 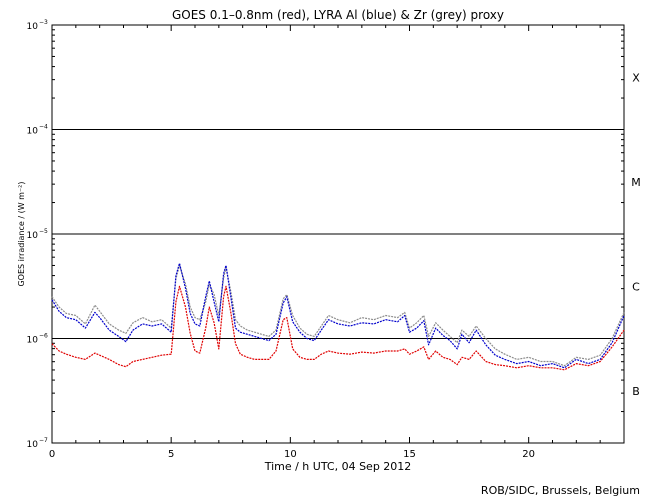 I want to click on flare-class-label: X, so click(x=636, y=77).